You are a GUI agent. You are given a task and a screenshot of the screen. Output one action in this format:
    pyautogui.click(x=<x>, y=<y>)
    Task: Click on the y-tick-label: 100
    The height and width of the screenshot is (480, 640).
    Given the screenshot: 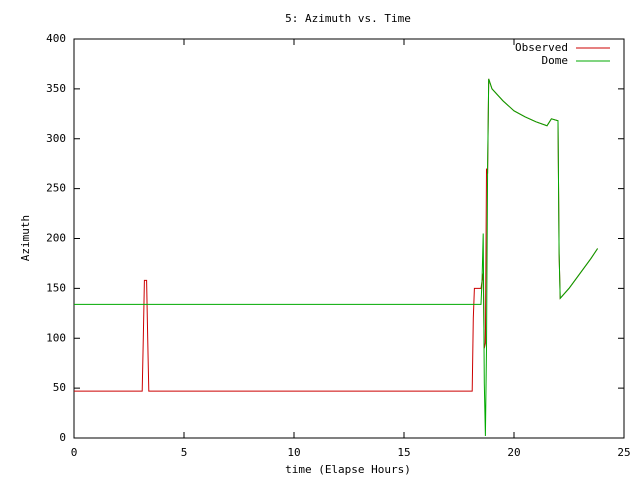 What is the action you would take?
    pyautogui.click(x=56, y=337)
    